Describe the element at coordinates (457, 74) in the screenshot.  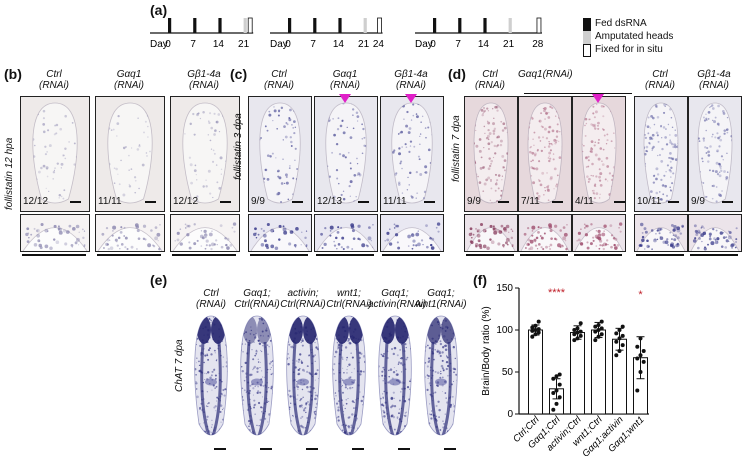
I see `panel-label-d: (d)` at that location.